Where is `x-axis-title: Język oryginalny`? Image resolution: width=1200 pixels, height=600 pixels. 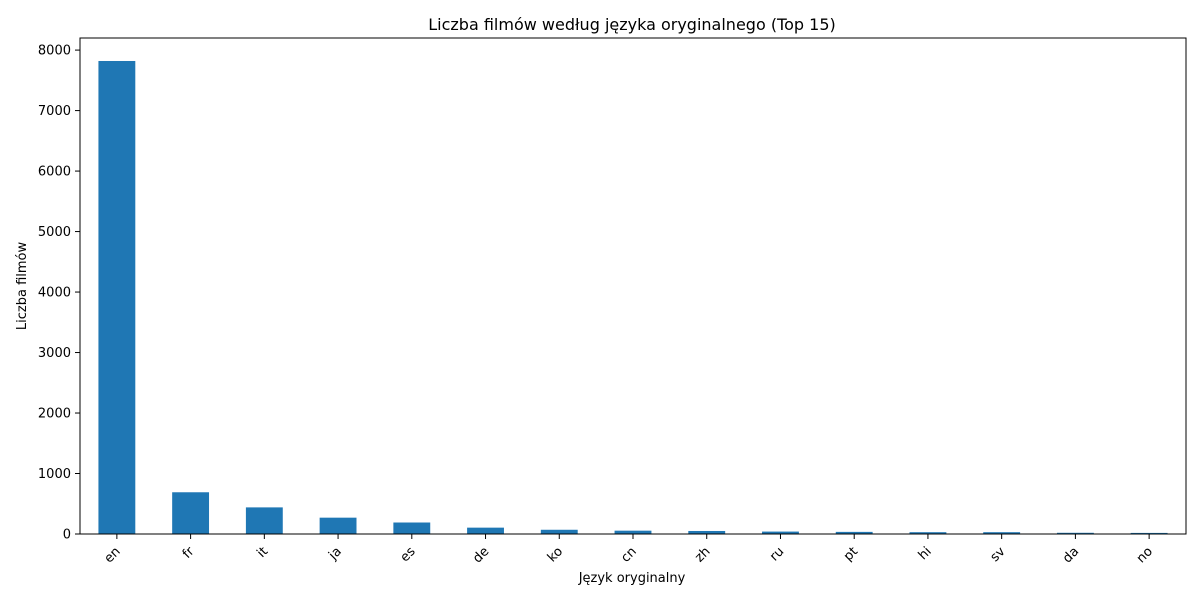
x-axis-title: Język oryginalny is located at coordinates (632, 578).